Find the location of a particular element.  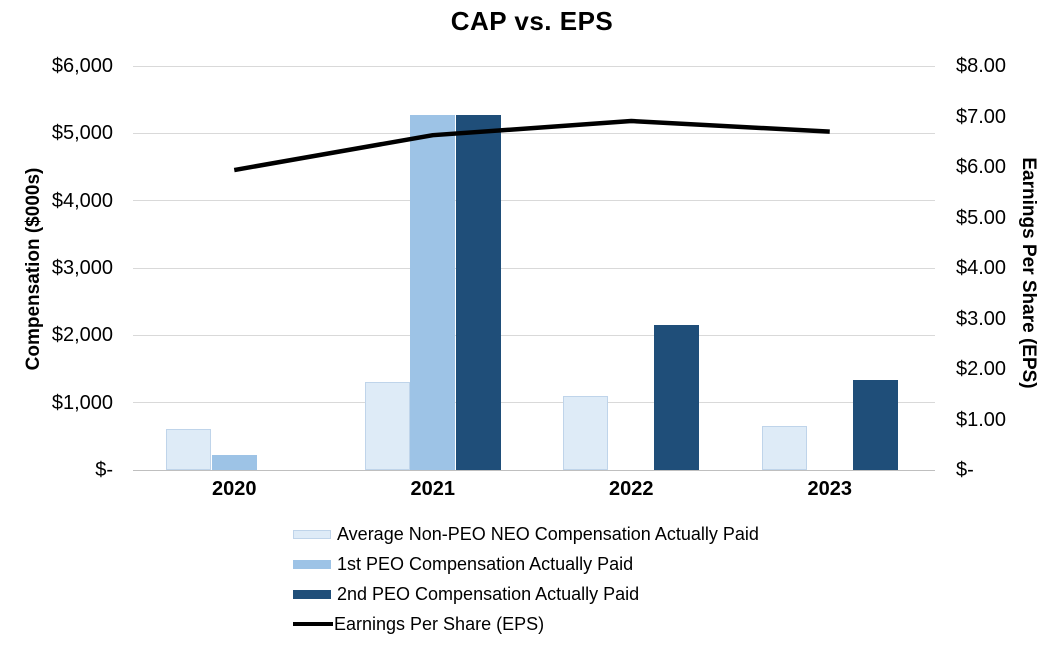

right-axis-tick-label: $- is located at coordinates (965, 470).